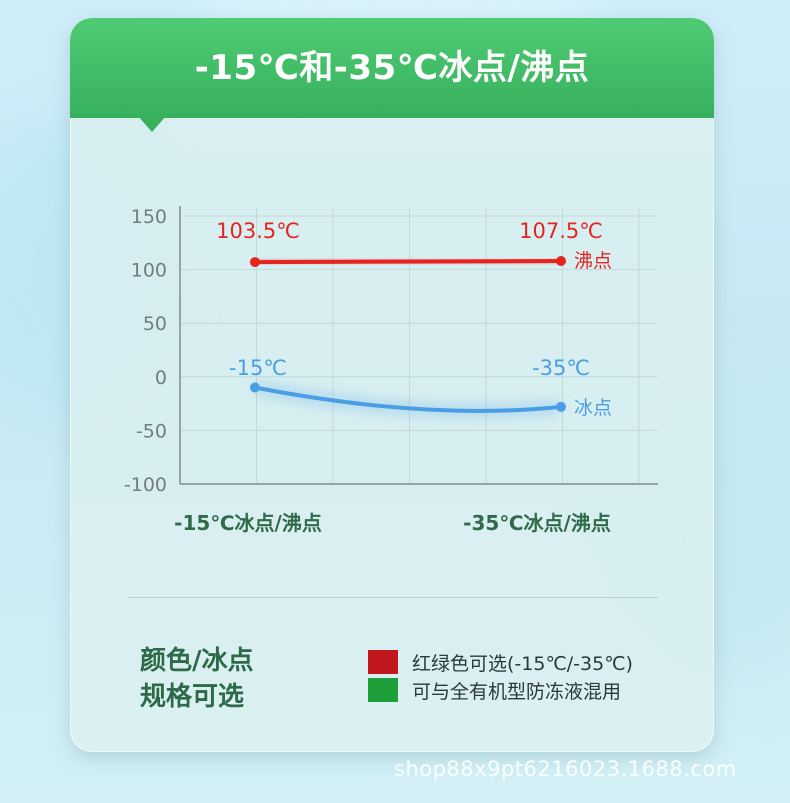 This screenshot has height=803, width=790. Describe the element at coordinates (151, 431) in the screenshot. I see `y-tick-label: -50` at that location.